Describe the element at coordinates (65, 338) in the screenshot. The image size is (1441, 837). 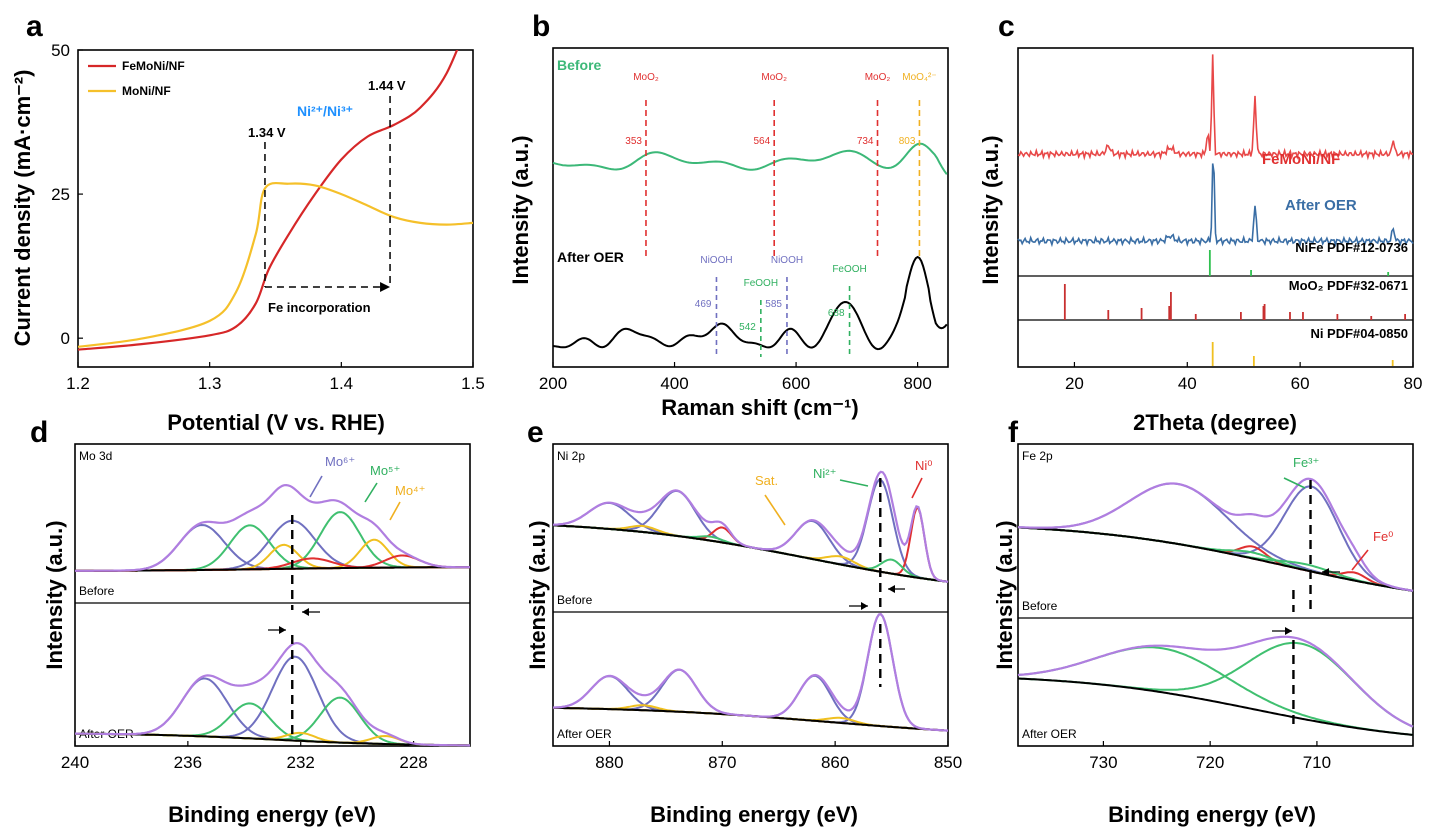
I see `y-tick-label-a: 0` at that location.